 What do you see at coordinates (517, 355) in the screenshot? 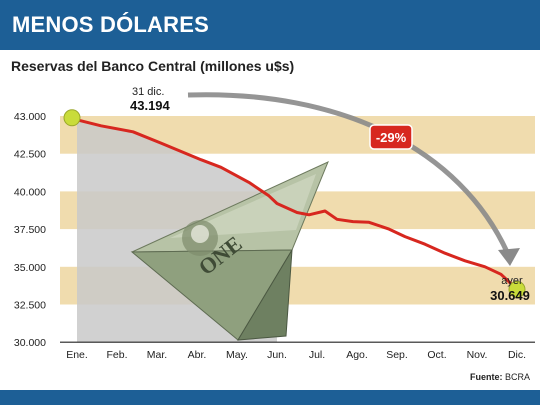
I see `x-tick-label: Dic.` at bounding box center [517, 355].